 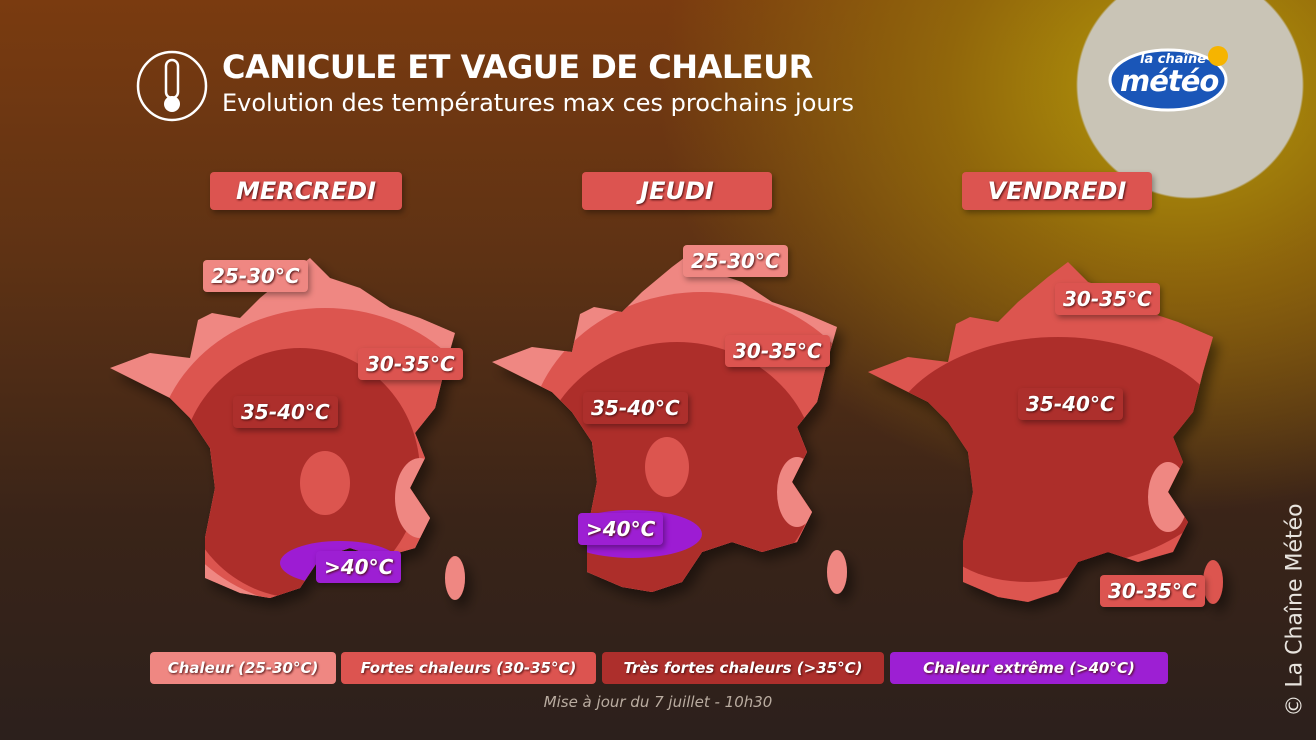 I want to click on title: CANICULE ET VAGUE DE CHALEUR, so click(x=517, y=67).